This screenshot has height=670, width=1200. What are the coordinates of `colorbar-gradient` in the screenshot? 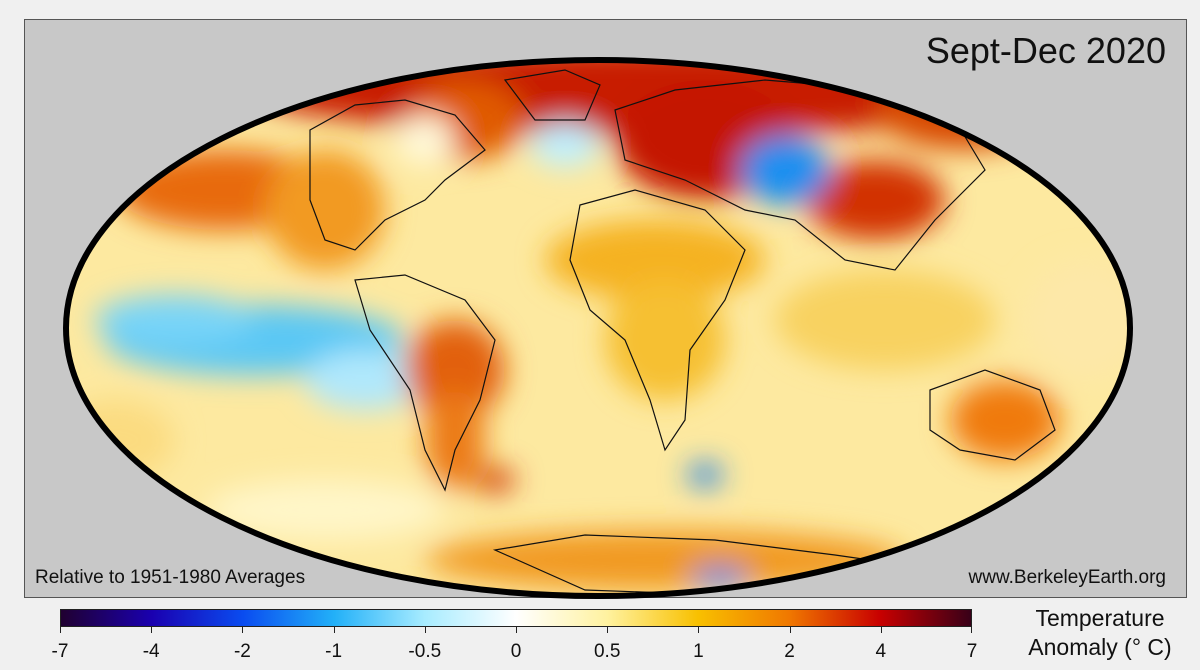 It's located at (516, 618).